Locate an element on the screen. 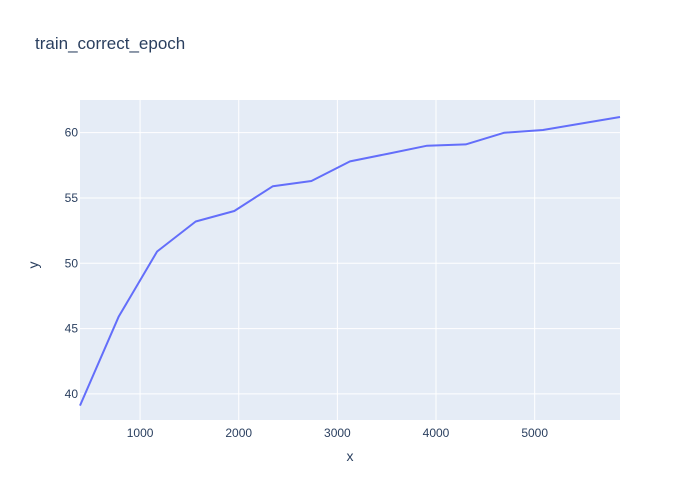  x-tick-label: 3000 is located at coordinates (337, 433).